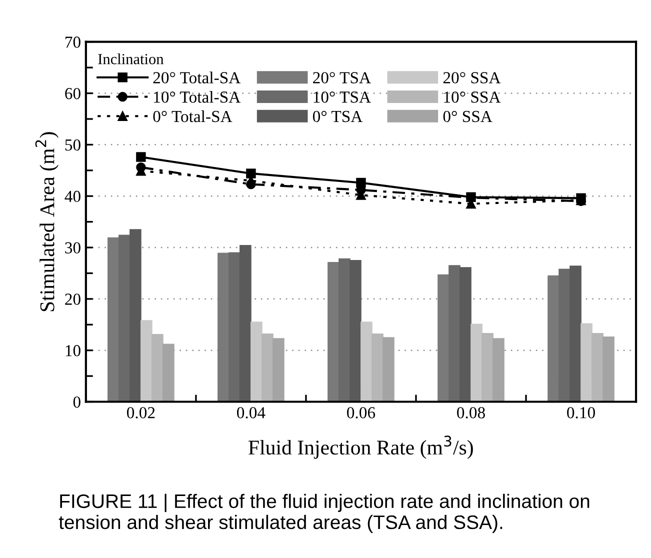 The image size is (651, 558). Describe the element at coordinates (72, 94) in the screenshot. I see `y-tick-label: 60` at that location.